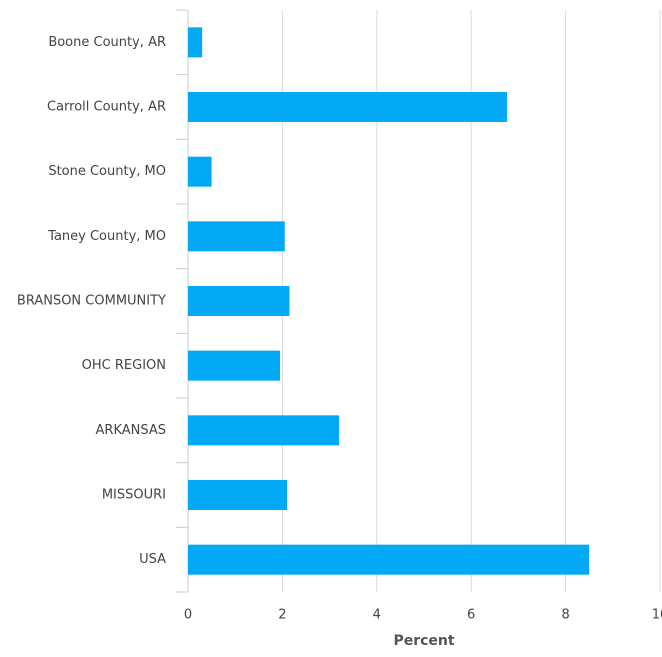 This screenshot has height=657, width=662. What do you see at coordinates (657, 615) in the screenshot?
I see `x-tick-label: 10` at bounding box center [657, 615].